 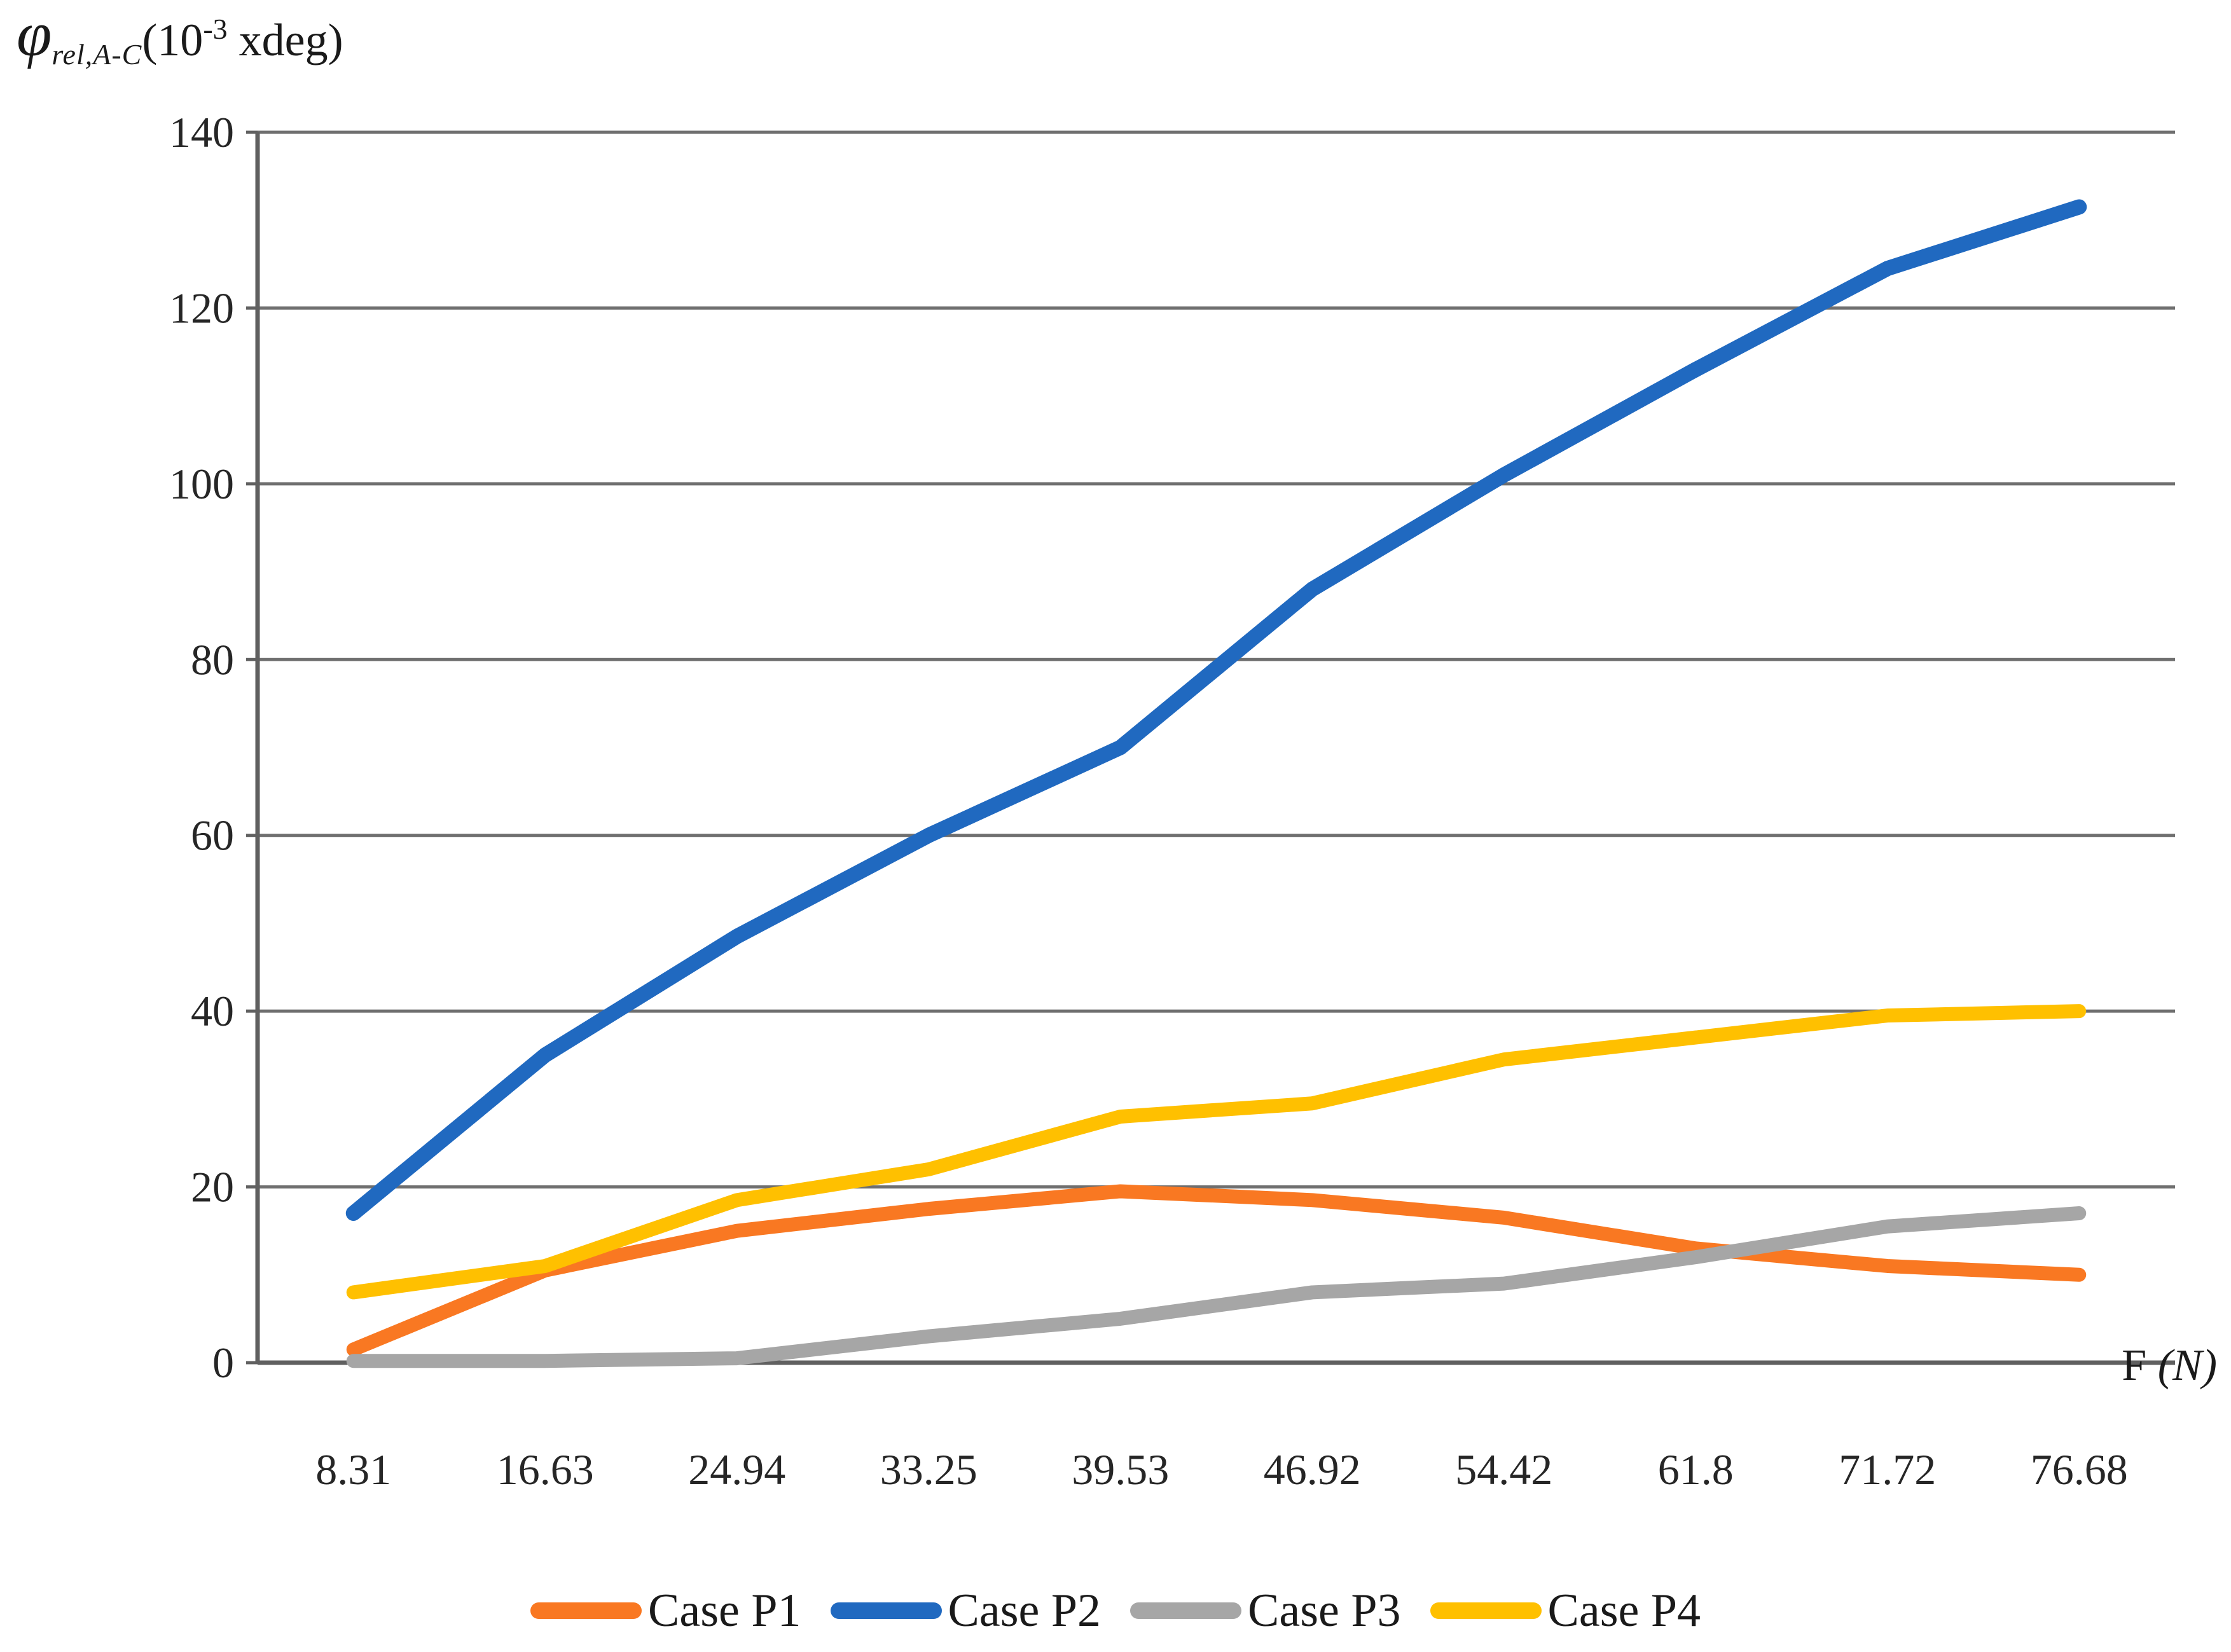 I want to click on title-subscript: rel,A-C, so click(x=97, y=55).